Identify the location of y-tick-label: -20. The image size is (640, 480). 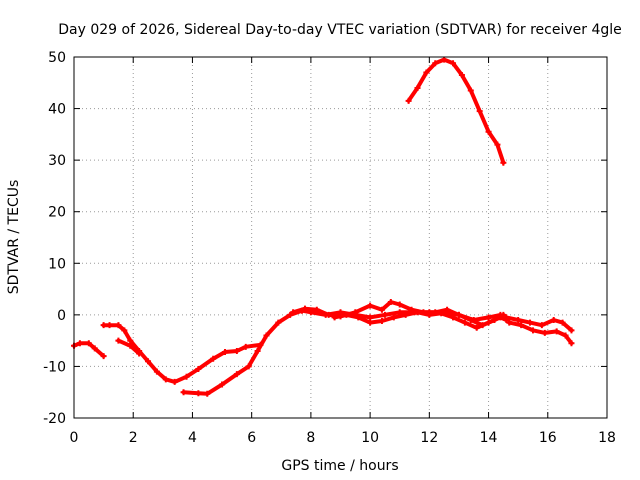
(54, 419).